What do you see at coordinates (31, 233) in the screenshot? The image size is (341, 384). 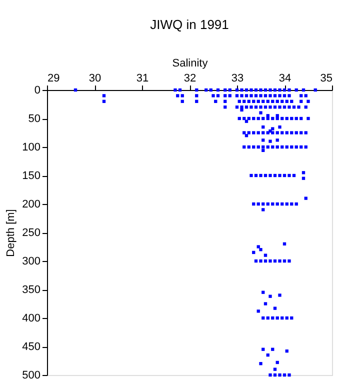 I see `y-tick-label: 250` at bounding box center [31, 233].